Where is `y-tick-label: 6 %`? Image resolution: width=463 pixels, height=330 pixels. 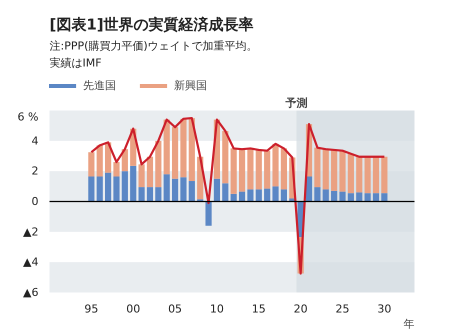
y-tick-label: 6 % is located at coordinates (28, 117).